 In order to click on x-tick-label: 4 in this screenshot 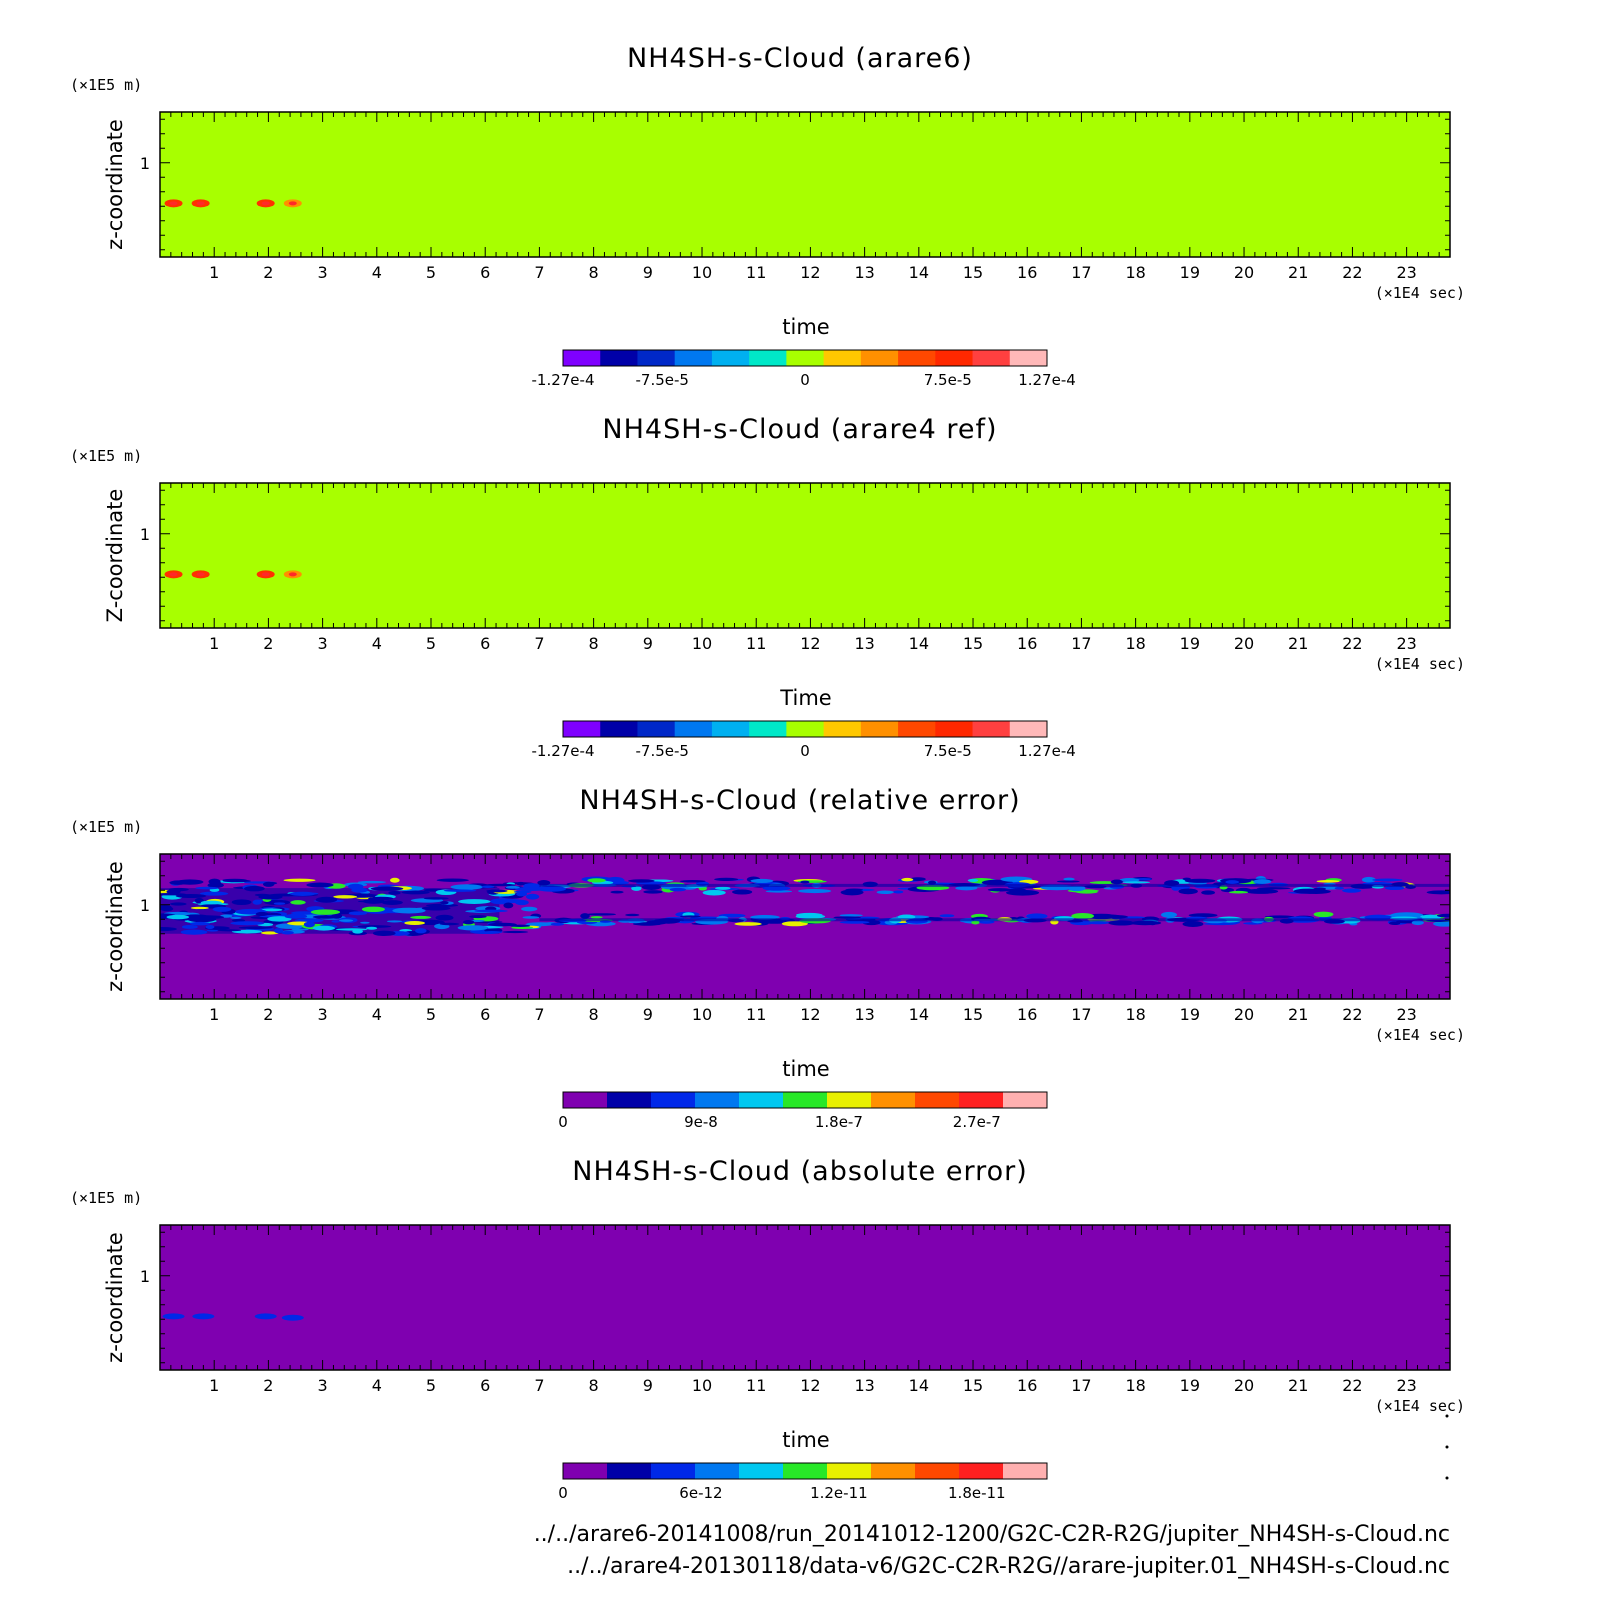, I will do `click(377, 272)`.